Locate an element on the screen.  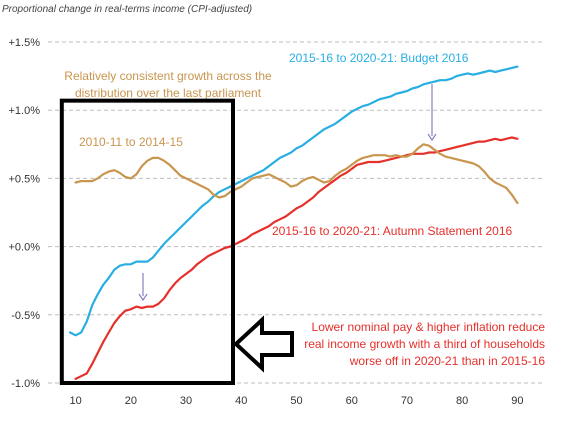
x-tick-label: 60 is located at coordinates (352, 401).